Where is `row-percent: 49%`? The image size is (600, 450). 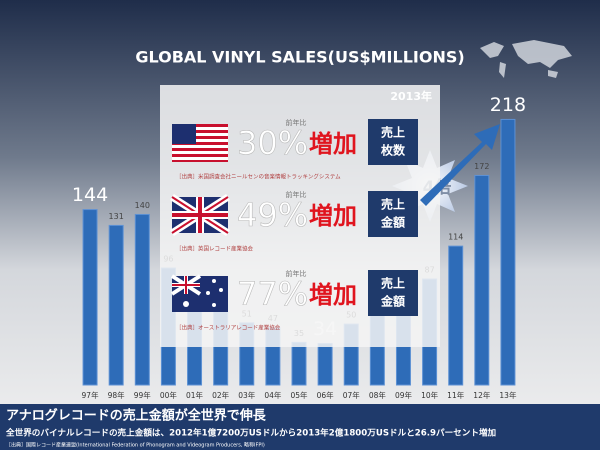 row-percent: 49% is located at coordinates (272, 215).